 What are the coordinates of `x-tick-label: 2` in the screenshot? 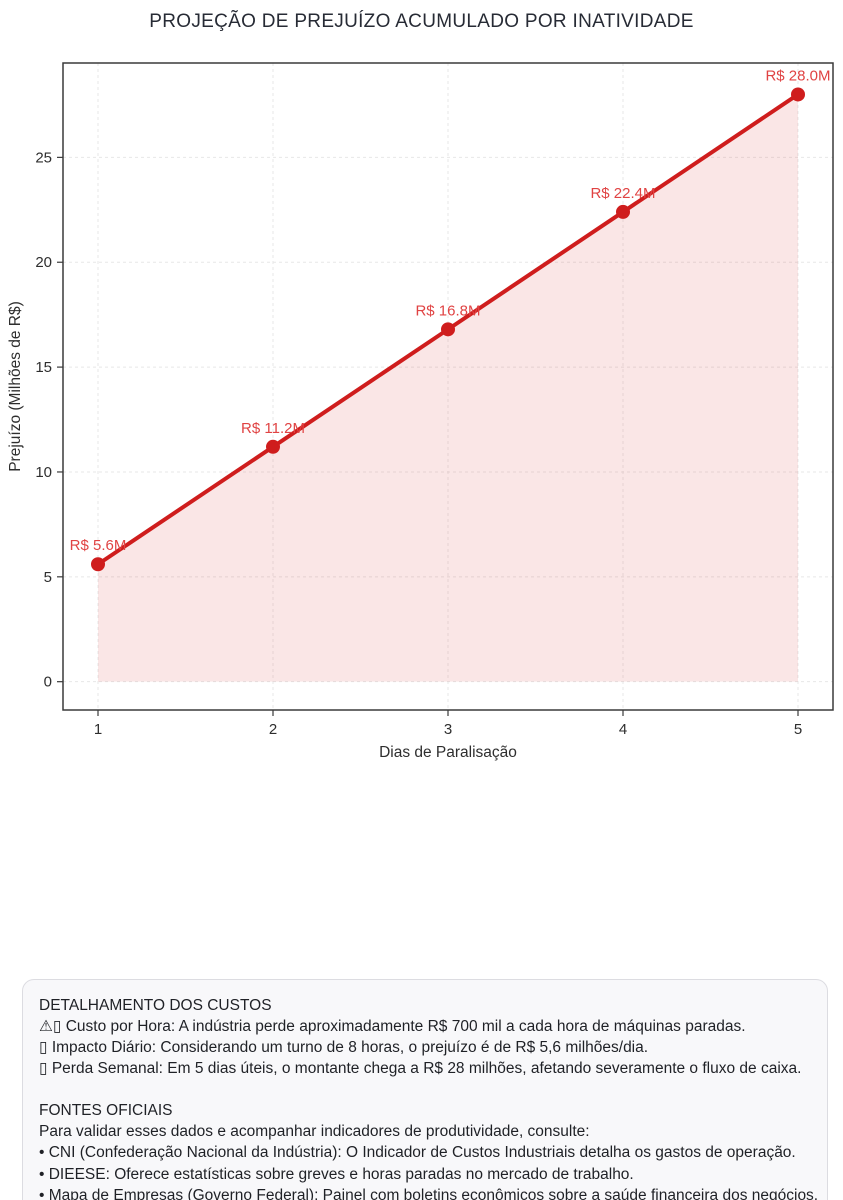 It's located at (273, 729).